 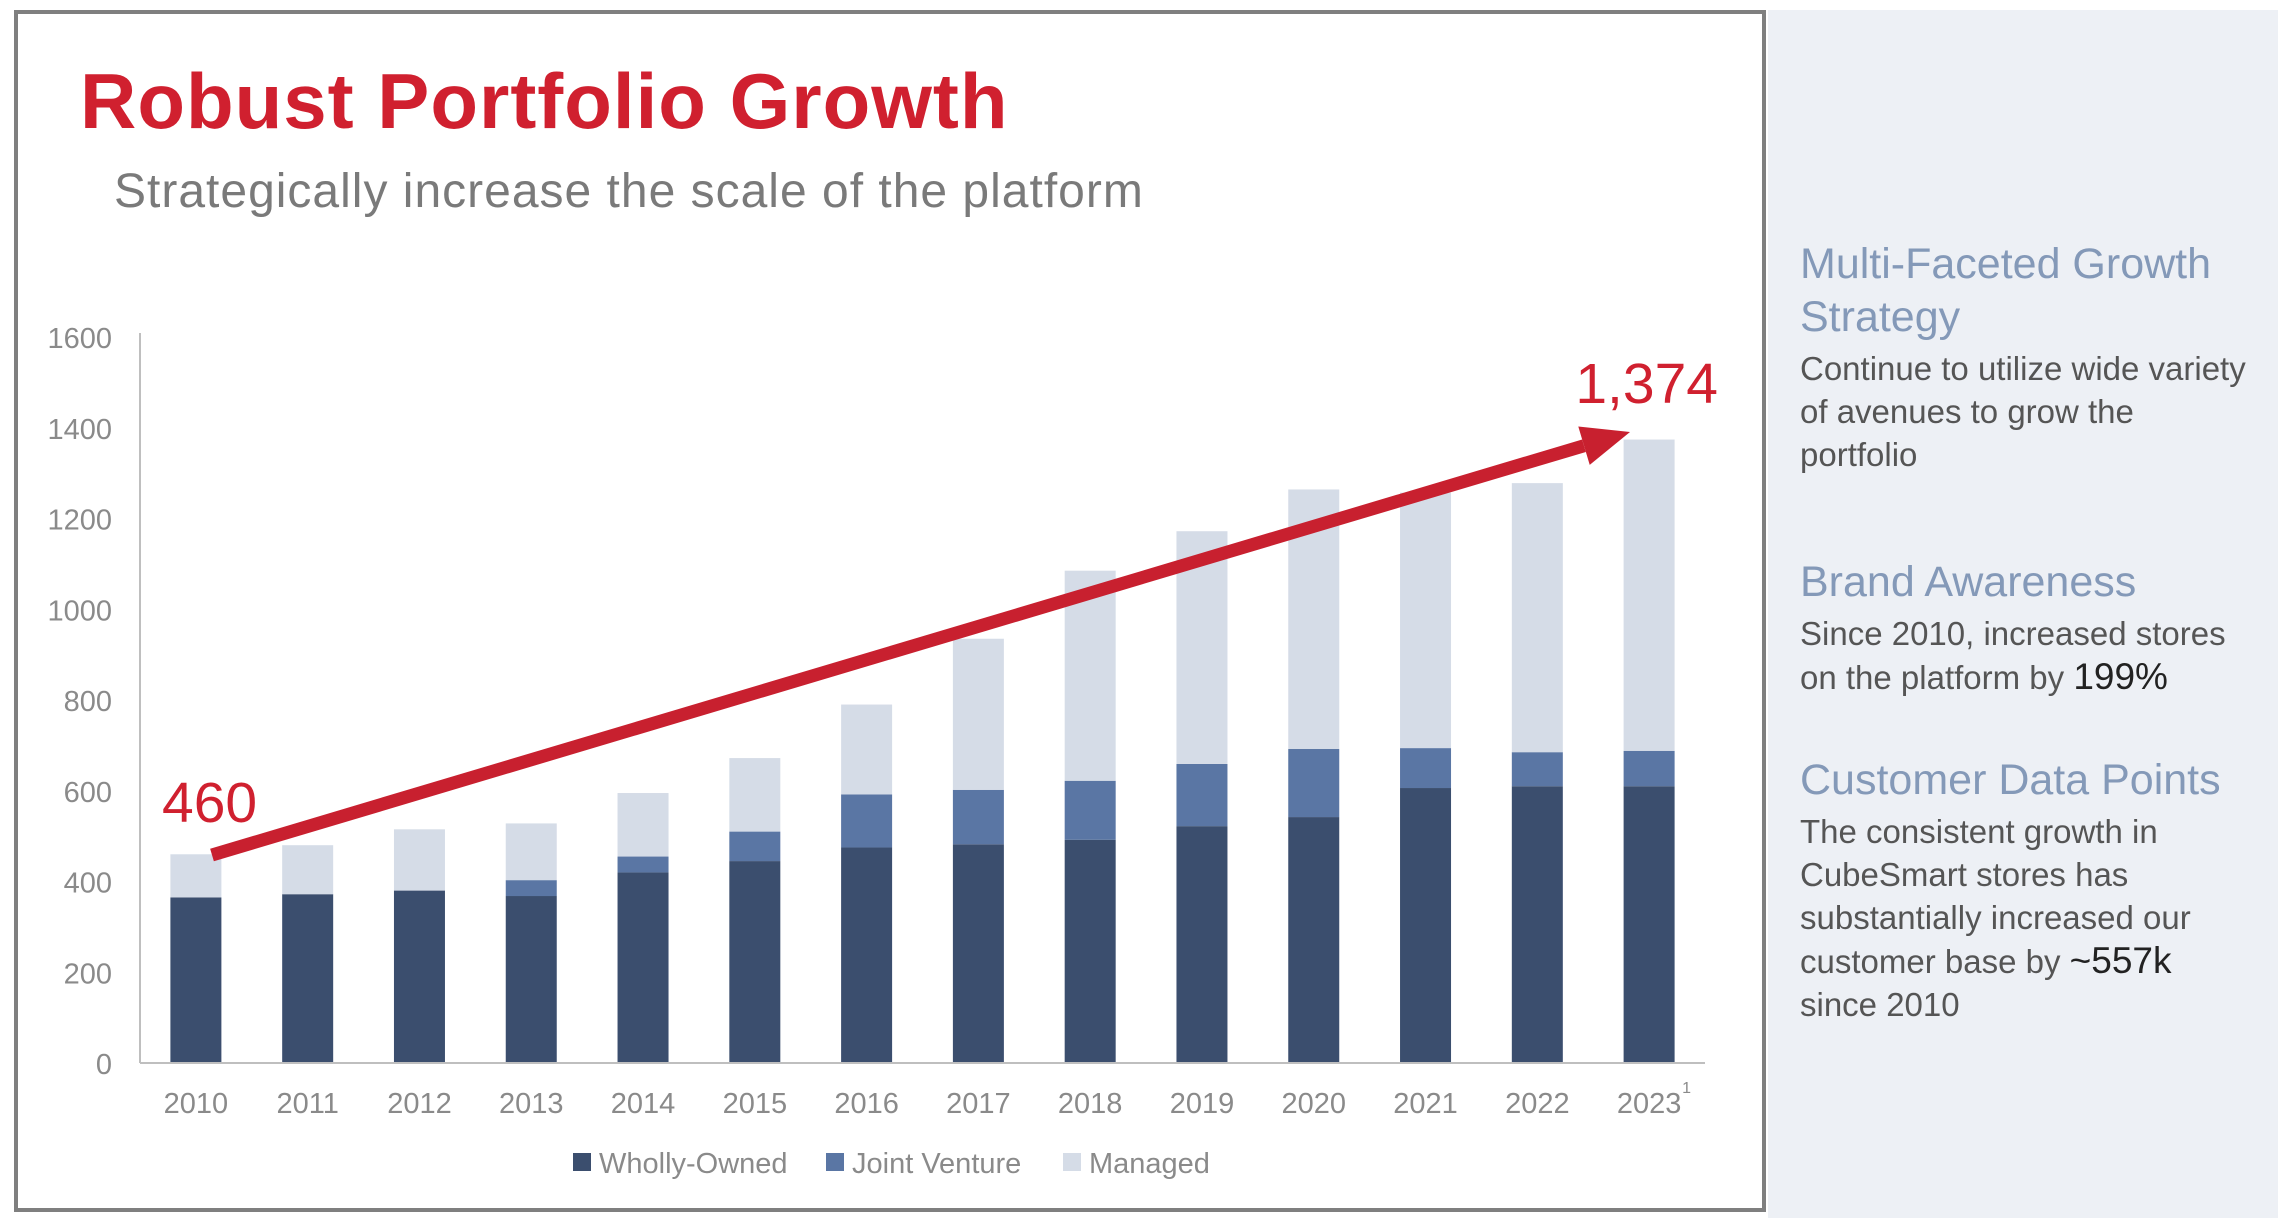 What do you see at coordinates (196, 1104) in the screenshot?
I see `x-tick-label: 2010` at bounding box center [196, 1104].